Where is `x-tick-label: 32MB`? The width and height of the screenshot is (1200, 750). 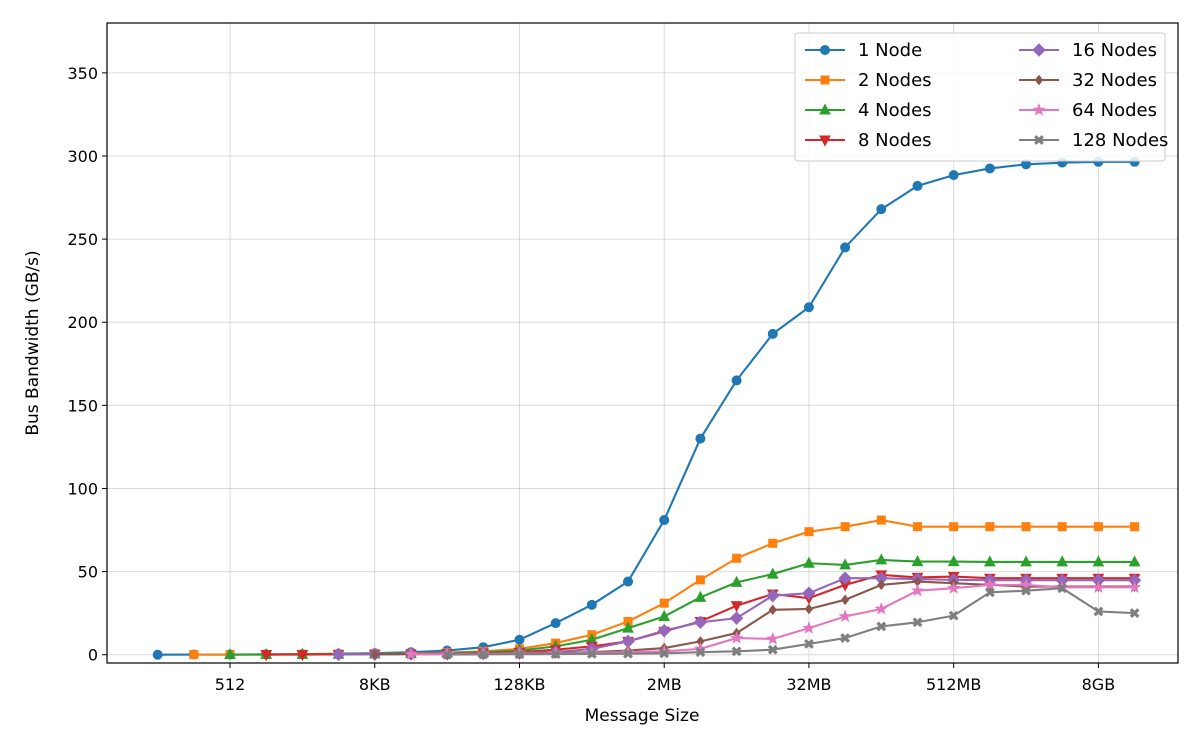
x-tick-label: 32MB is located at coordinates (808, 684).